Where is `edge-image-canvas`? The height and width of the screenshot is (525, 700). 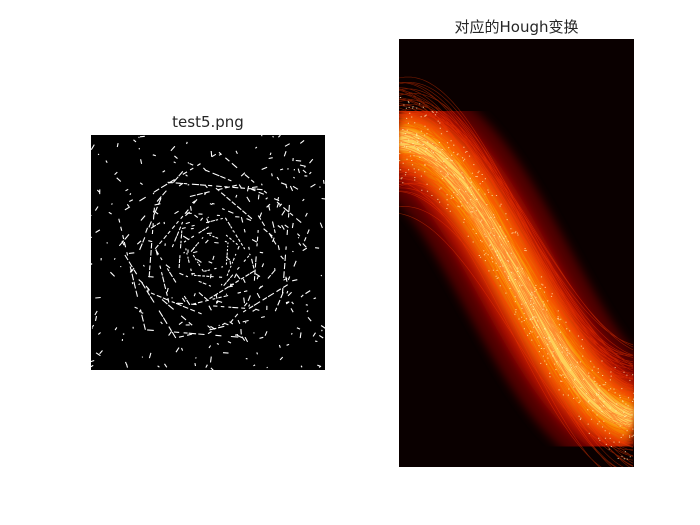
edge-image-canvas is located at coordinates (208, 252).